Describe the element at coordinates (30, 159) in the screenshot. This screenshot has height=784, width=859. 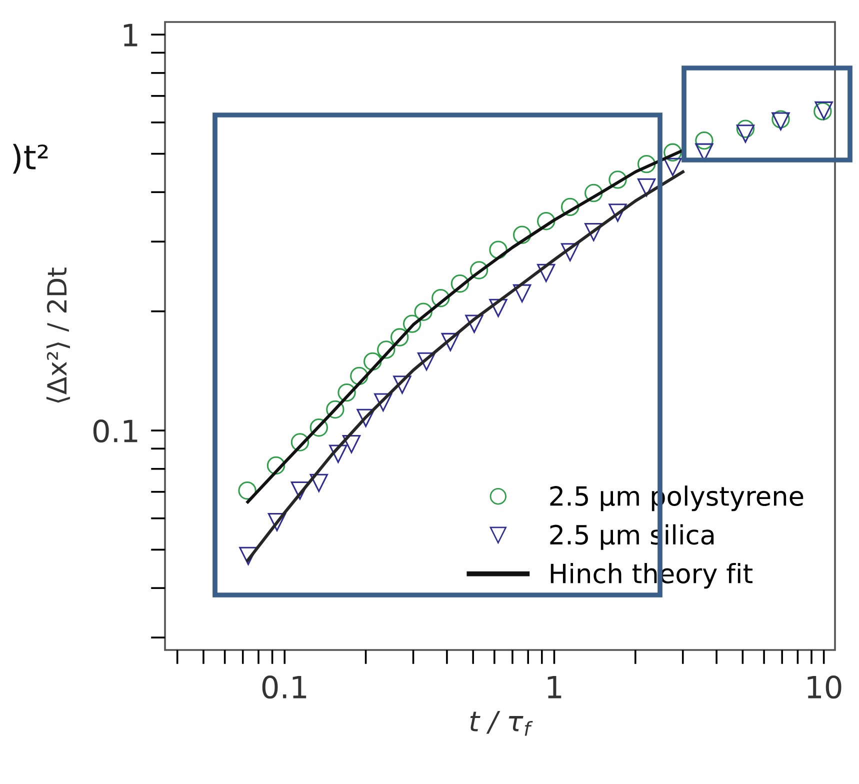
I see `text: )t²` at that location.